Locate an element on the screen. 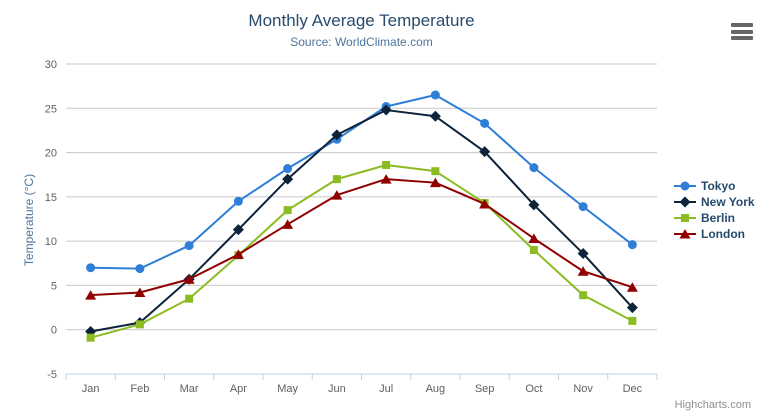 The height and width of the screenshot is (416, 769). y-axis-label: 0 is located at coordinates (54, 331).